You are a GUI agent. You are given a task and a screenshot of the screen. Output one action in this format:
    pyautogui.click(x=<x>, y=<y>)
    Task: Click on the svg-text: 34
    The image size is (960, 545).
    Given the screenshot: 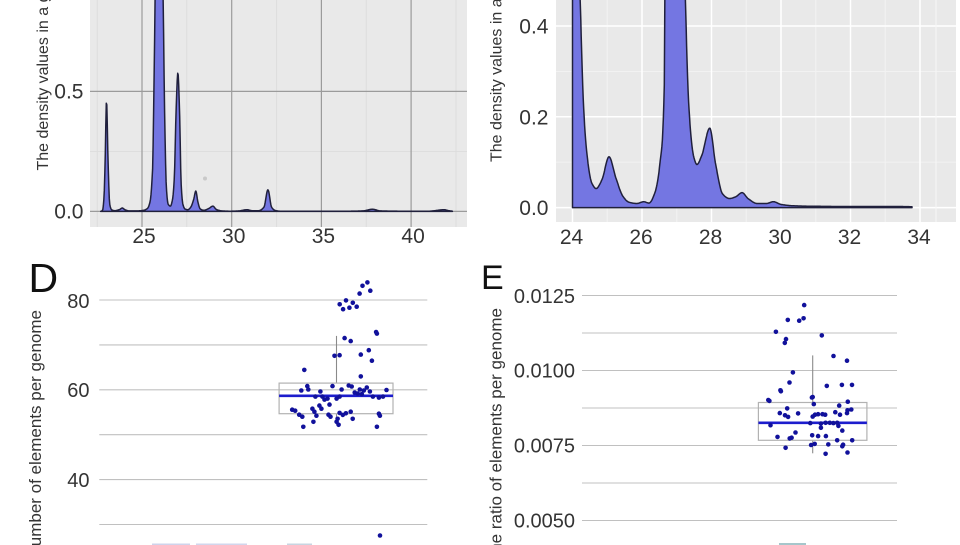 What is the action you would take?
    pyautogui.click(x=919, y=237)
    